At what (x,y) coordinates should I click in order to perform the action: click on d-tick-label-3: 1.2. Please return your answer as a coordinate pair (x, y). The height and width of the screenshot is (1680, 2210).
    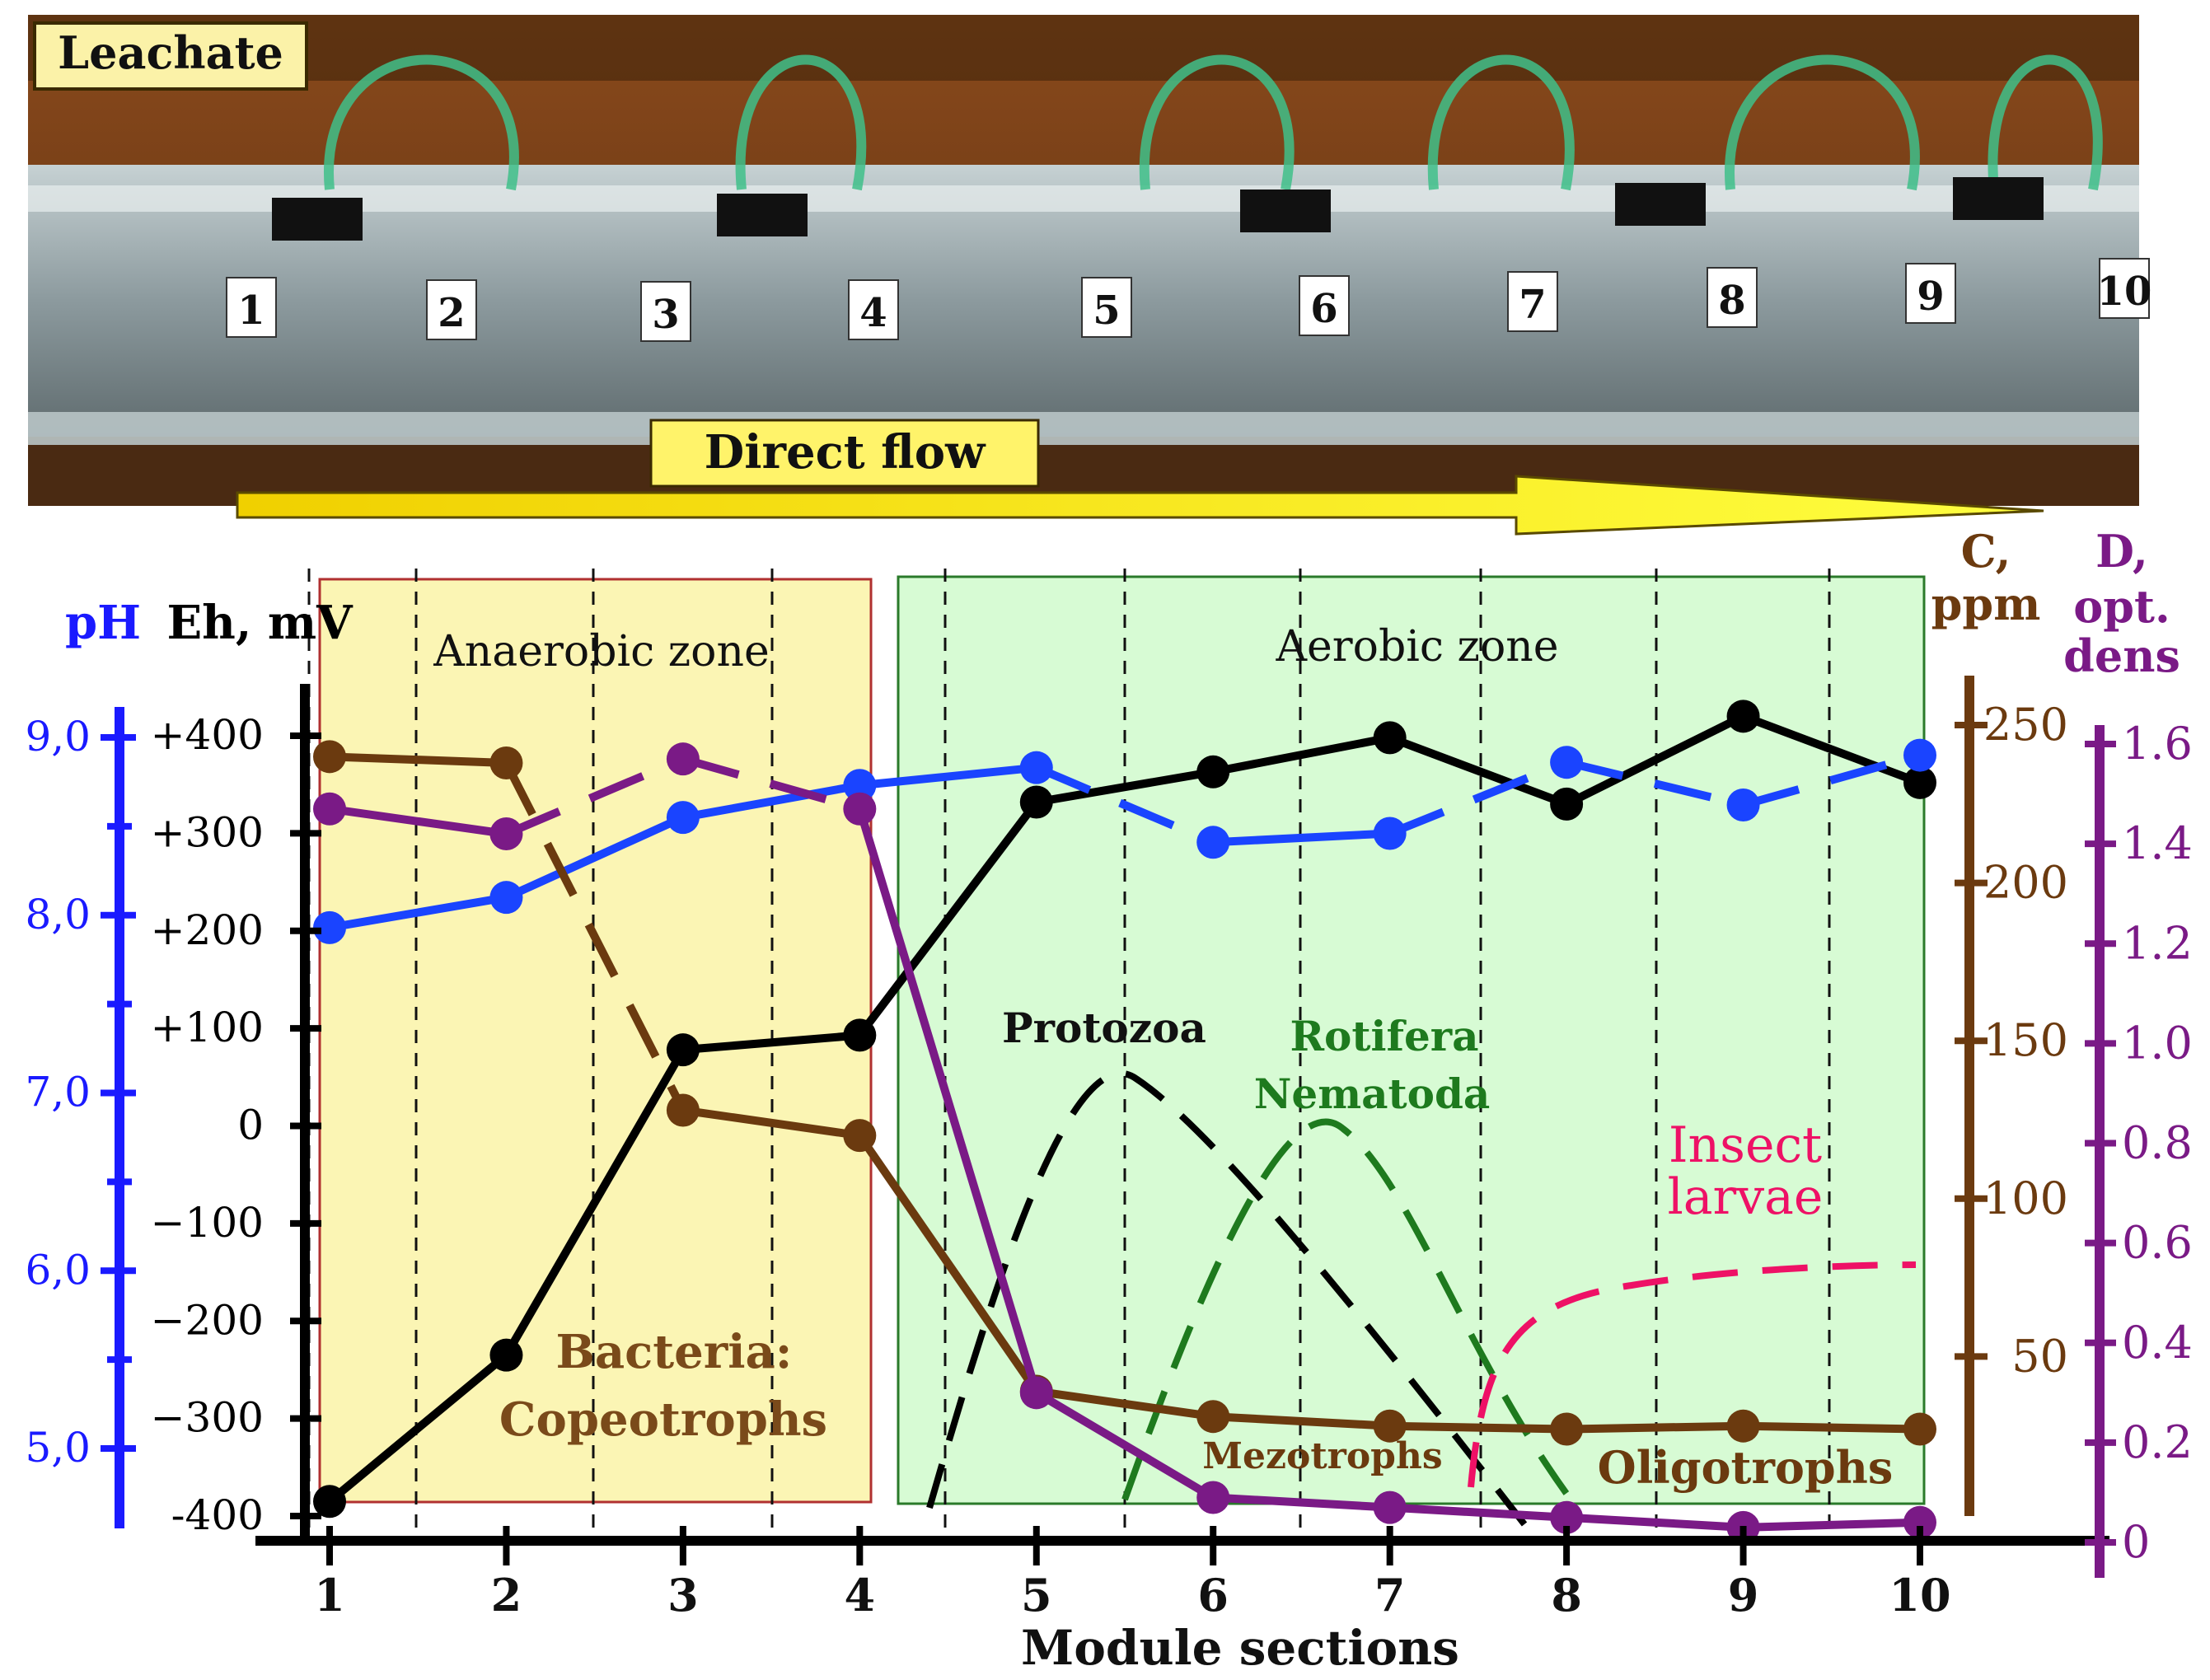
    Looking at the image, I should click on (2157, 943).